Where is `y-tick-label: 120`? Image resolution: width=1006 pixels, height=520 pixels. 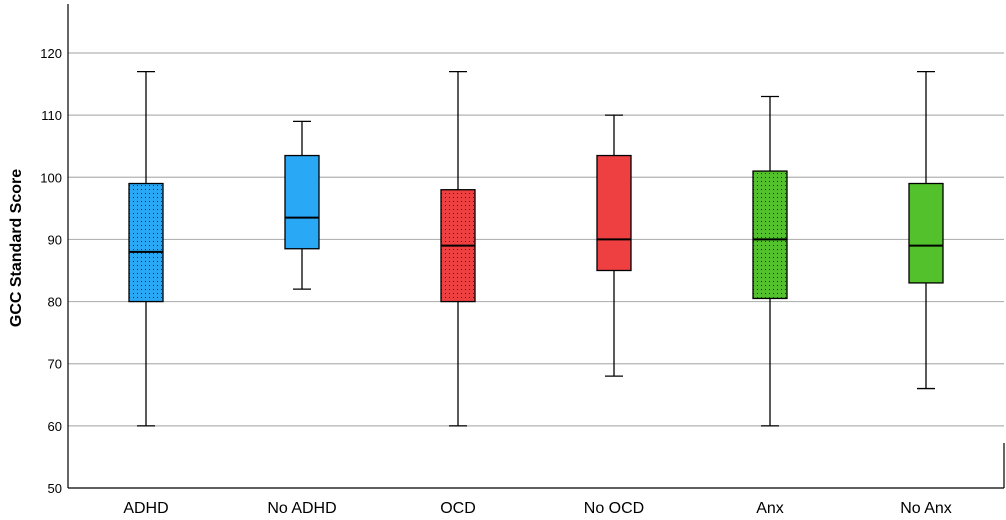
y-tick-label: 120 is located at coordinates (51, 53).